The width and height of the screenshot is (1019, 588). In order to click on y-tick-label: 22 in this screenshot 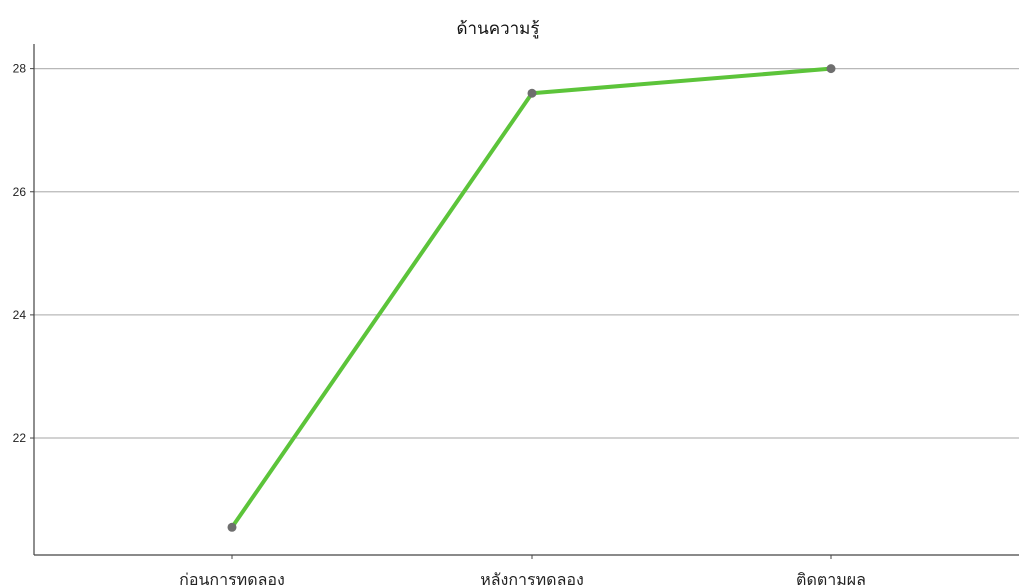, I will do `click(20, 438)`.